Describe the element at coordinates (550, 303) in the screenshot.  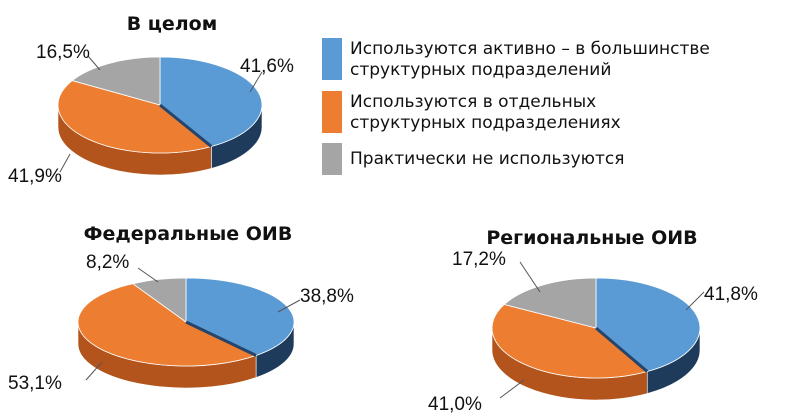
I see `pie-slice-regional-none` at that location.